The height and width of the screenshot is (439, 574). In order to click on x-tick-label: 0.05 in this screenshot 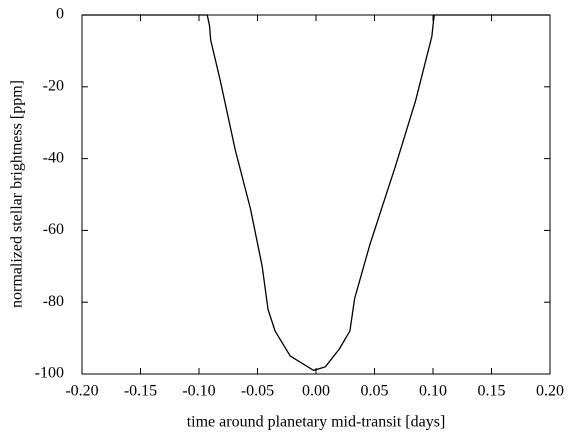, I will do `click(375, 391)`.